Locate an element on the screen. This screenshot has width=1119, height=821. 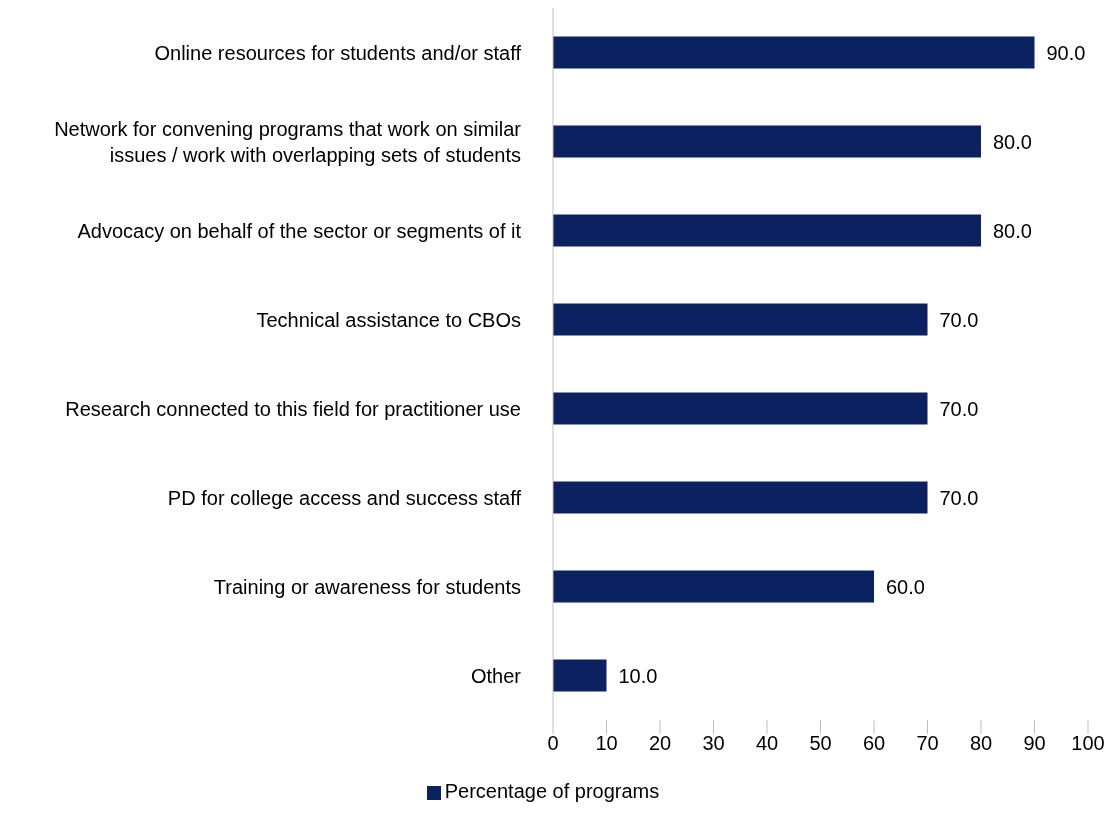
x-tick-label: 70 is located at coordinates (927, 743).